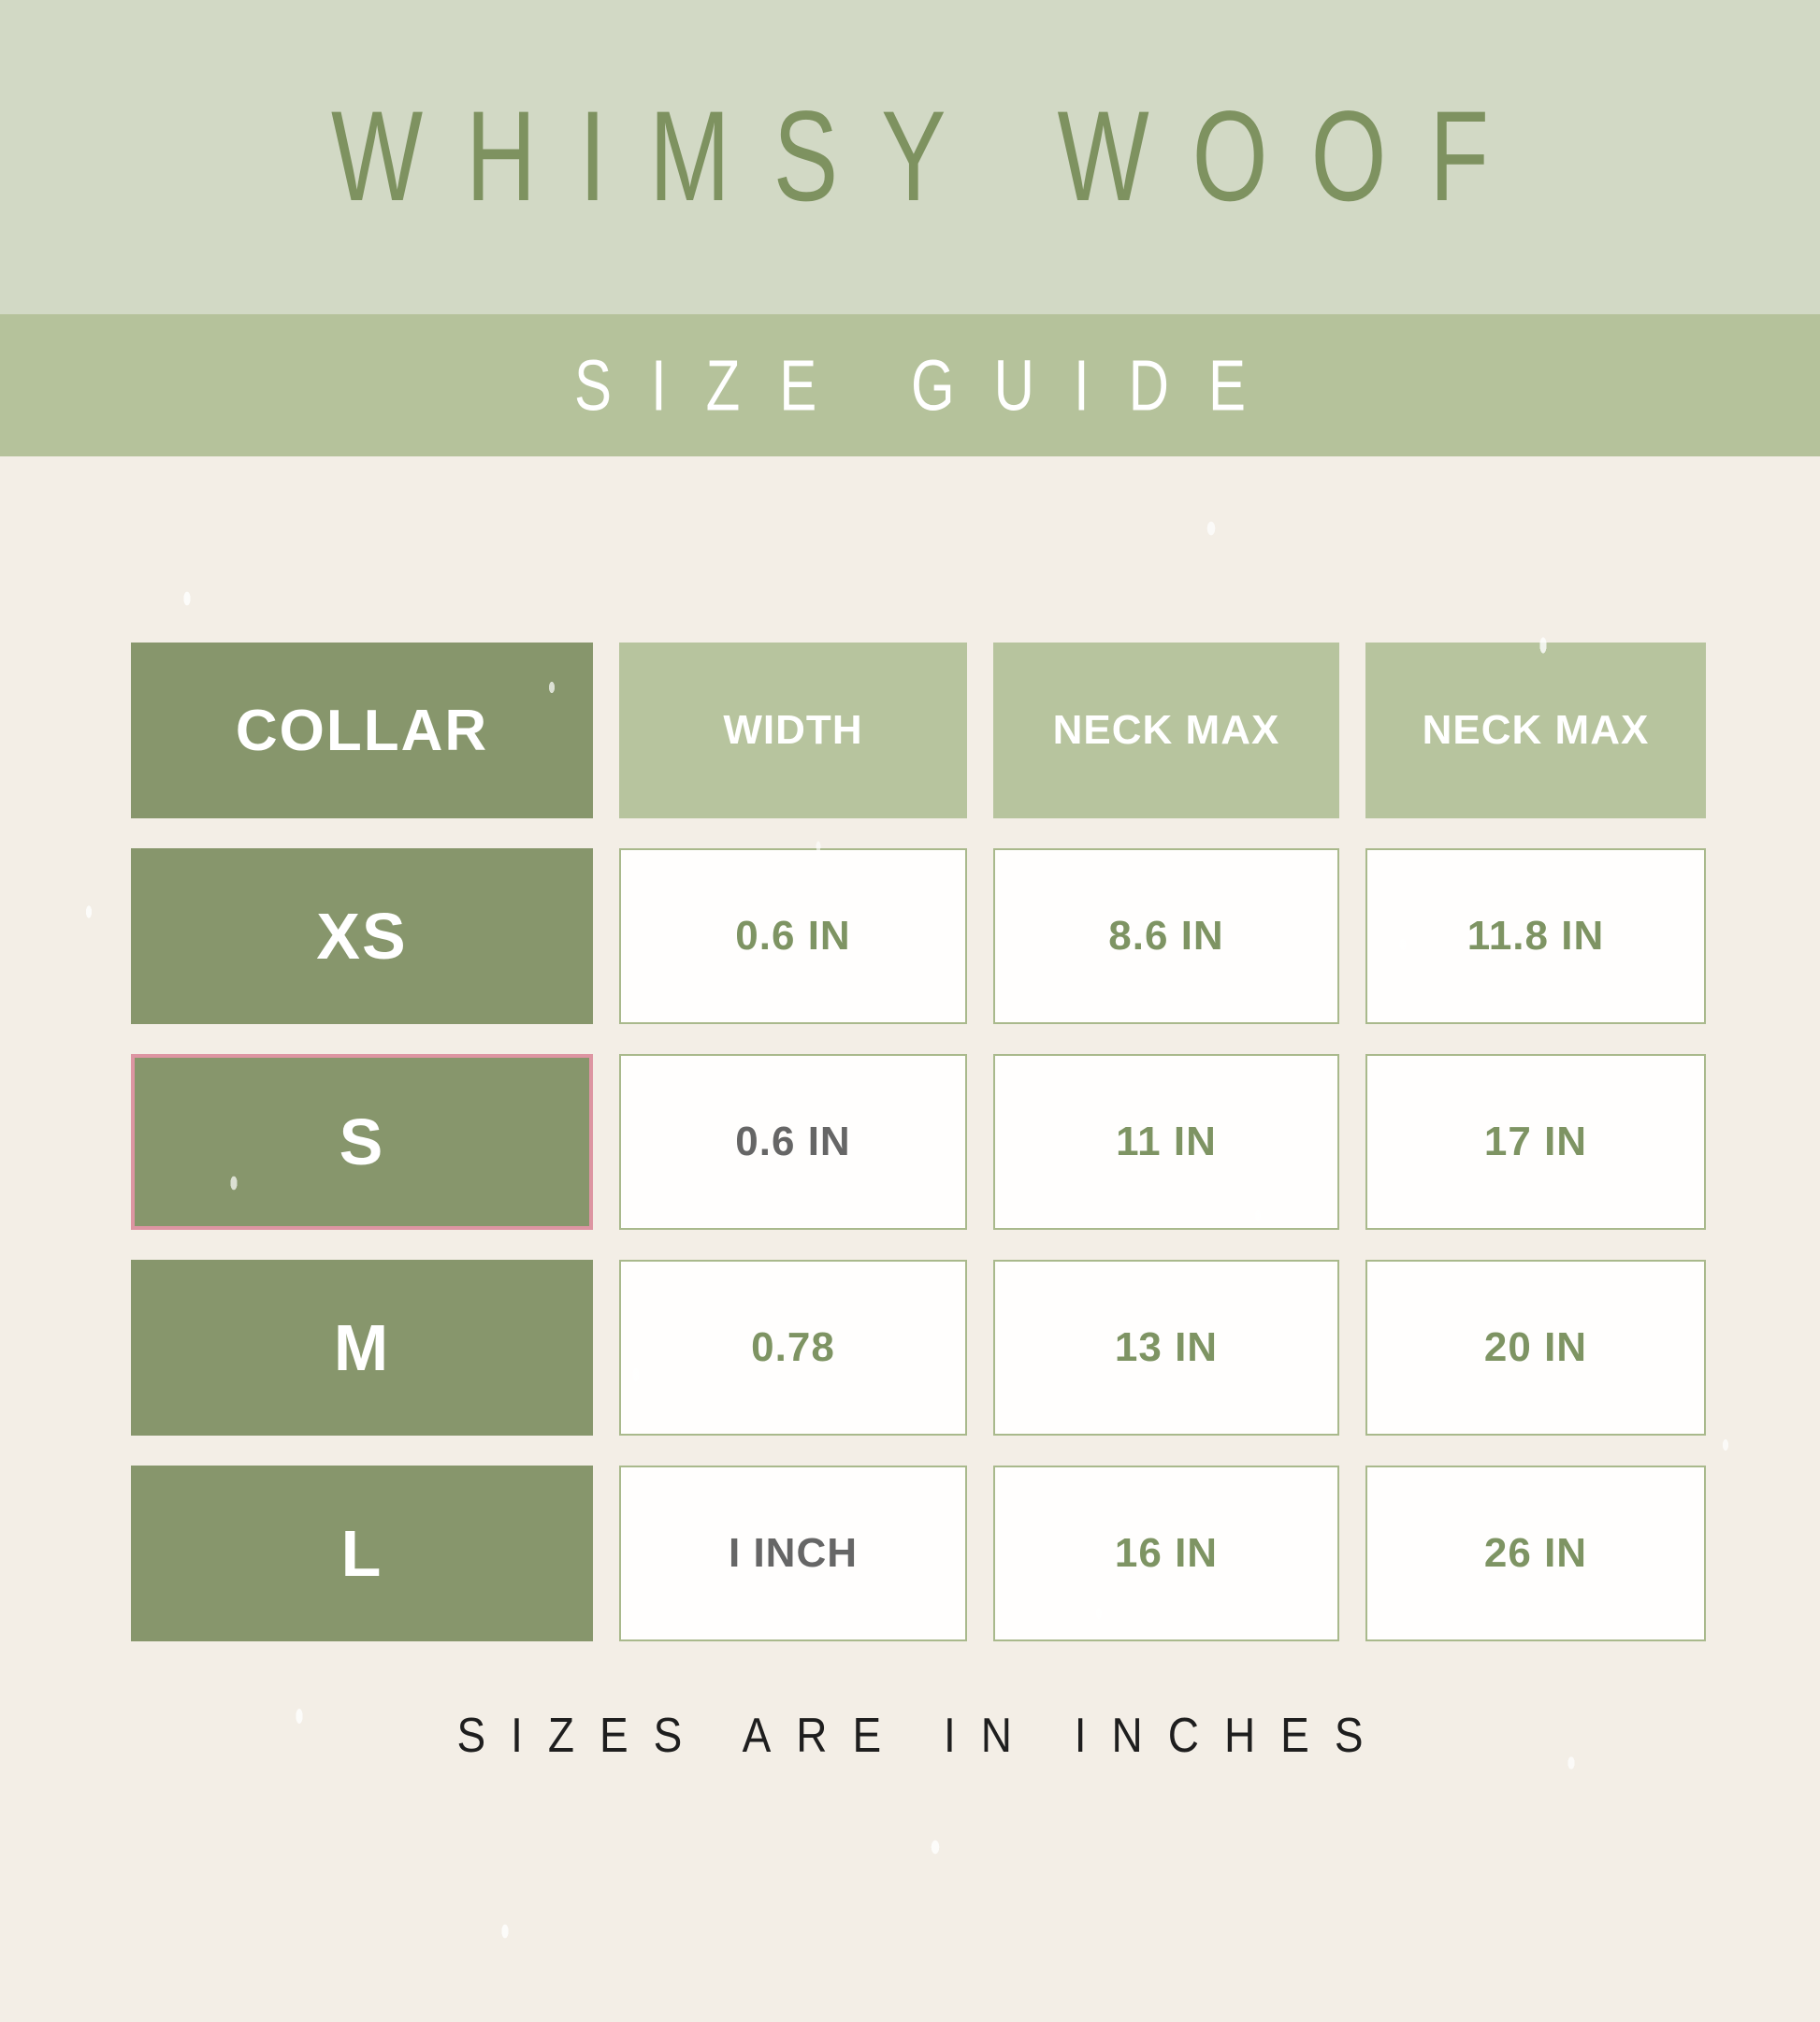 This screenshot has height=2022, width=1820. Describe the element at coordinates (362, 936) in the screenshot. I see `size-cell-xs: XS` at that location.